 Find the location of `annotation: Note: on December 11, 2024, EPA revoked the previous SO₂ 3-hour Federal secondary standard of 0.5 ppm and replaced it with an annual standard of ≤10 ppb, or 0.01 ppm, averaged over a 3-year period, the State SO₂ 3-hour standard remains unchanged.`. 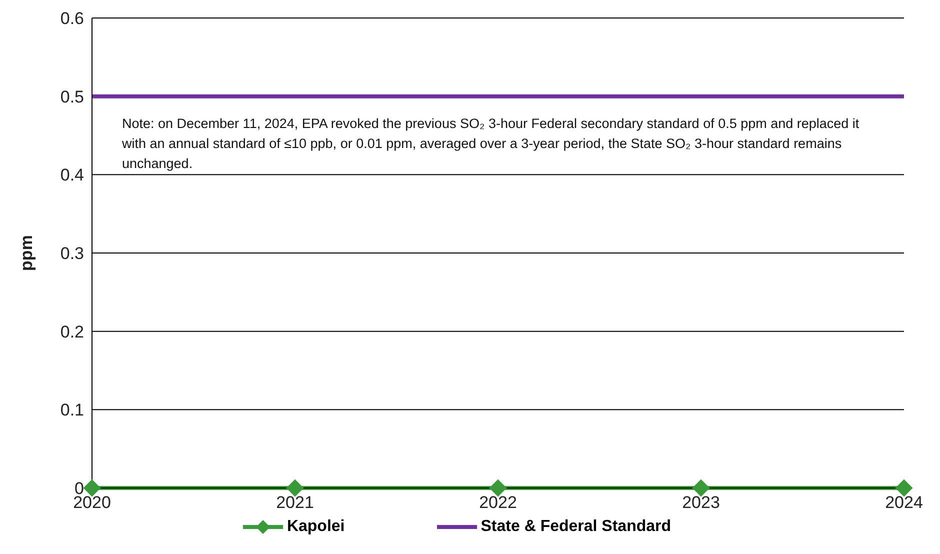

annotation: Note: on December 11, 2024, EPA revoked the previous SO₂ 3-hour Federal secondary standard of 0.5 ppm and replaced it with an annual standard of ≤10 ppb, or 0.01 ppm, averaged over a 3-year period, the State SO₂ 3-hour standard remains unchanged. is located at coordinates (491, 144).